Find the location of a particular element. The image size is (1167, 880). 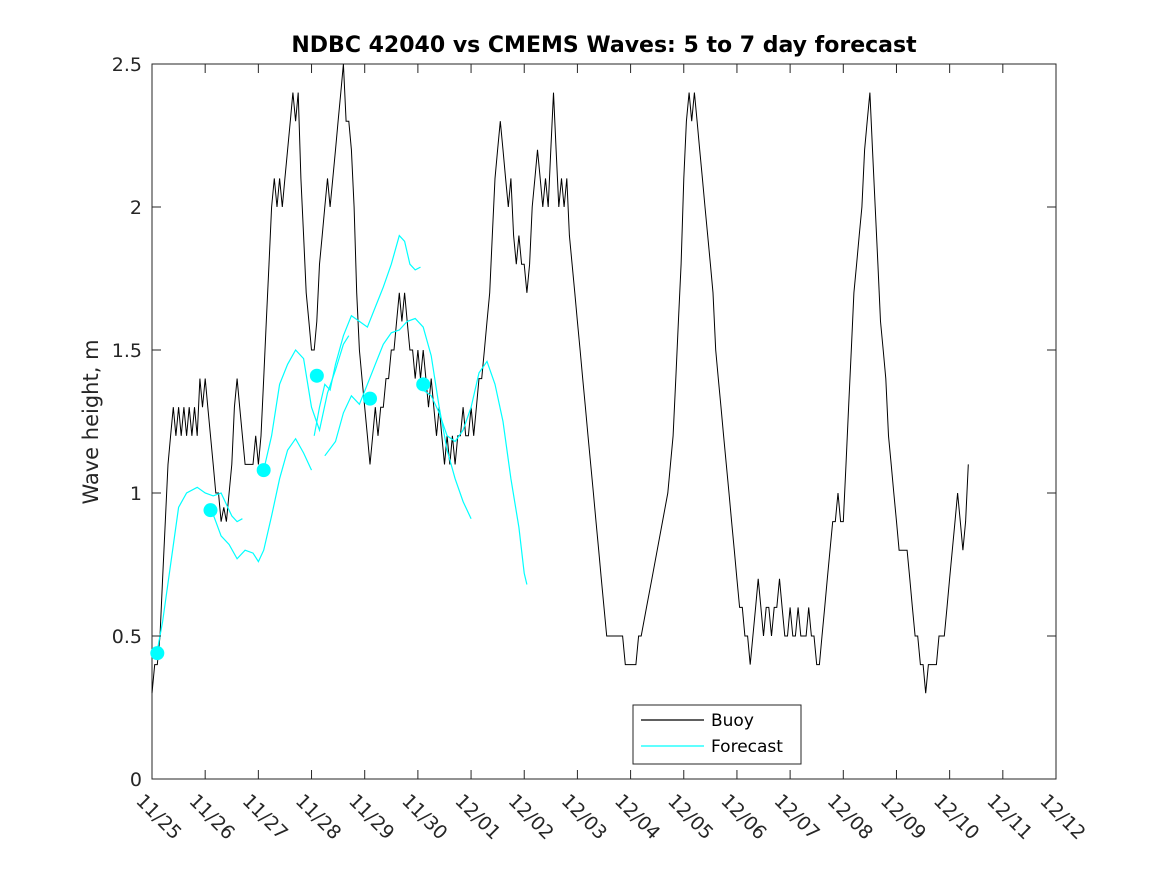

legend-label-forecast: Forecast is located at coordinates (747, 747).